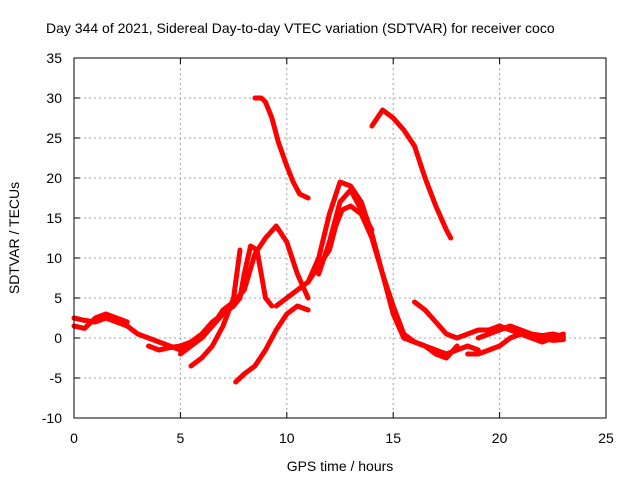 This screenshot has height=480, width=640. Describe the element at coordinates (56, 378) in the screenshot. I see `y-tick-label: -5` at that location.